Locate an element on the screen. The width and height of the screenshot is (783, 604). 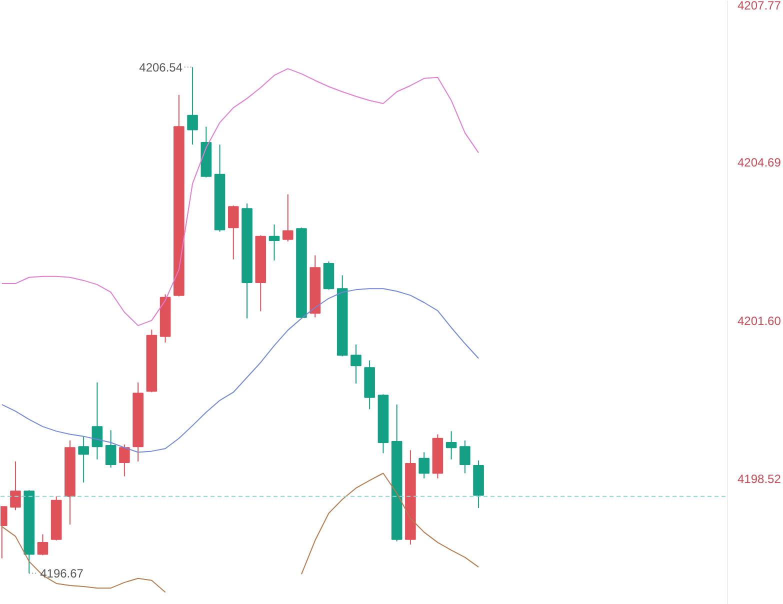
y-tick-label: 4207.77 is located at coordinates (760, 6).